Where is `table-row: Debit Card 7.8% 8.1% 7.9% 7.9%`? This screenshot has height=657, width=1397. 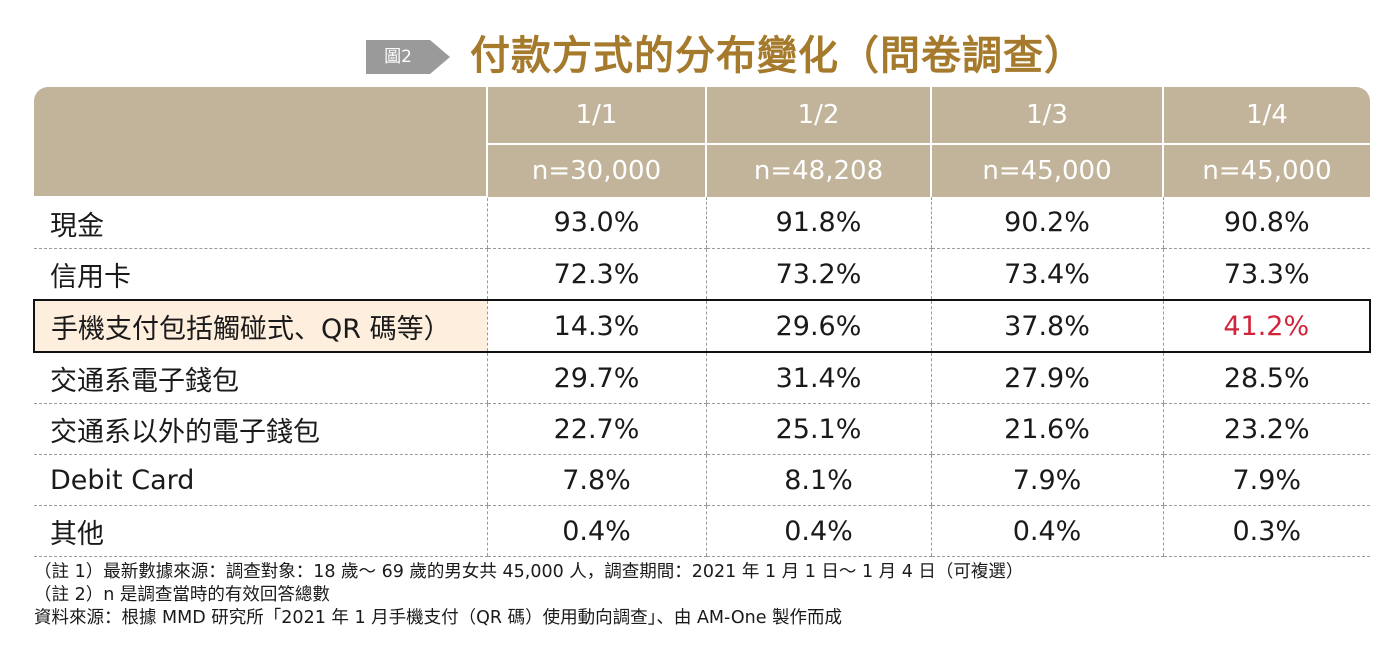
table-row: Debit Card 7.8% 8.1% 7.9% 7.9% is located at coordinates (702, 480).